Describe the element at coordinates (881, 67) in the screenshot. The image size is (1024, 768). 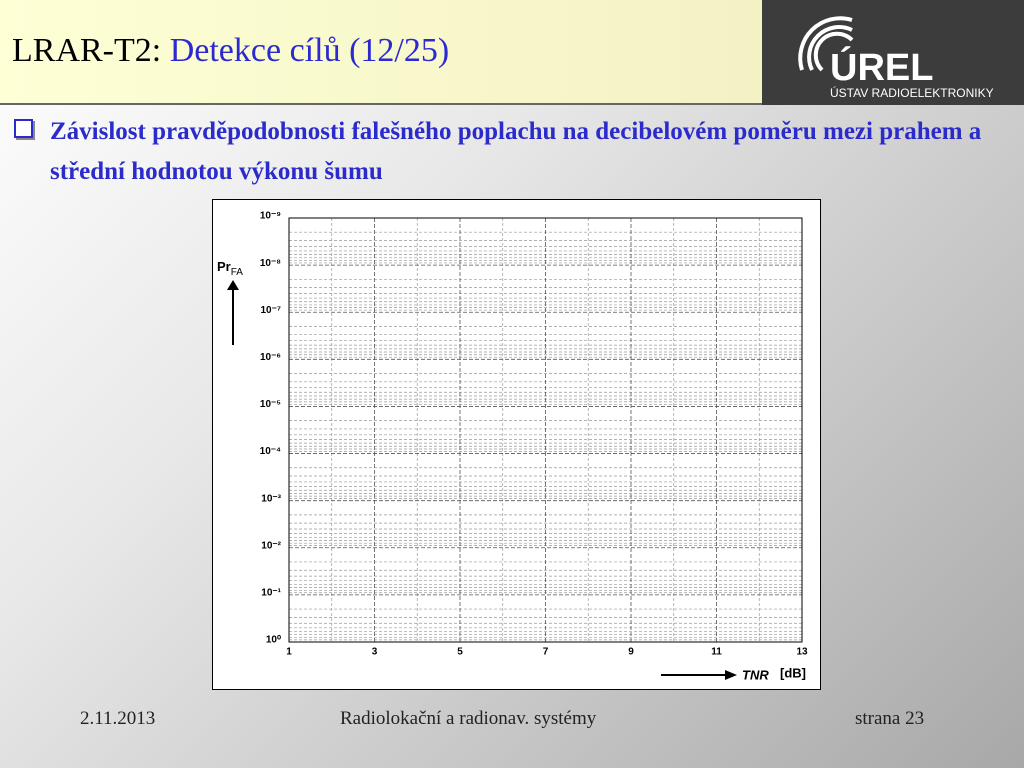
I see `logo-name: ÚREL` at that location.